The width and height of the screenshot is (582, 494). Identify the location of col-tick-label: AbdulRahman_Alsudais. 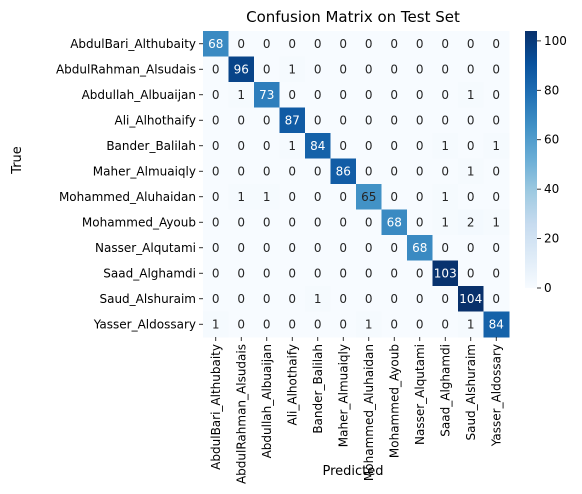
(241, 414).